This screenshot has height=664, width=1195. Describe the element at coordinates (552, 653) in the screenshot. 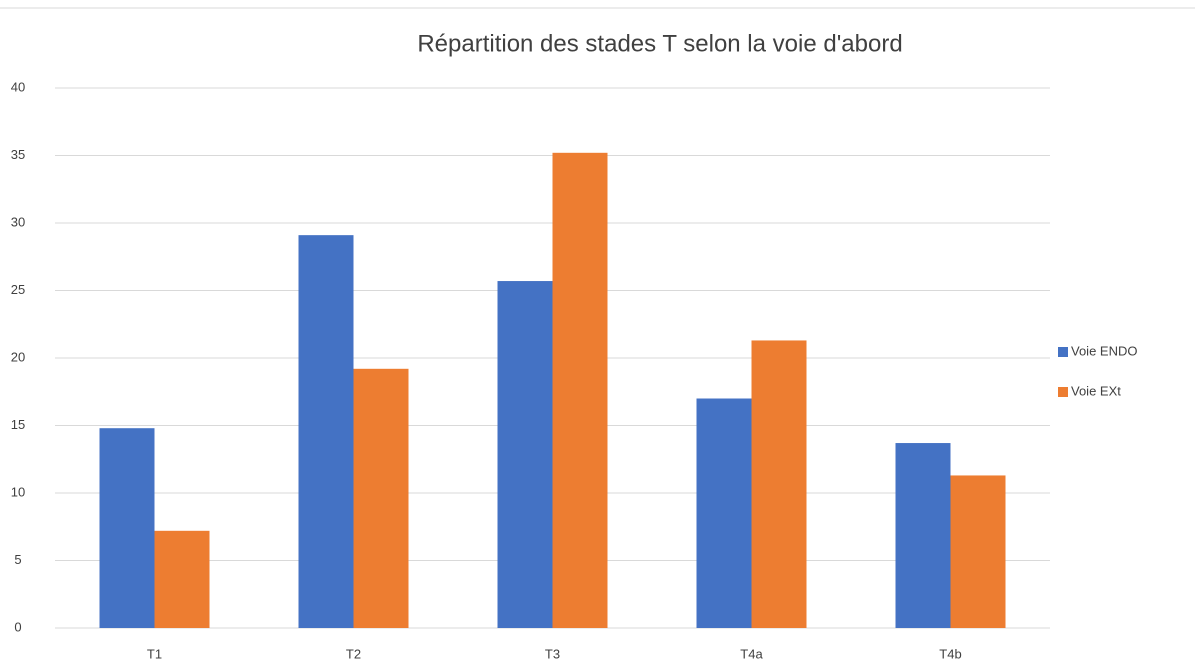

I see `x-tick-label: T3` at that location.